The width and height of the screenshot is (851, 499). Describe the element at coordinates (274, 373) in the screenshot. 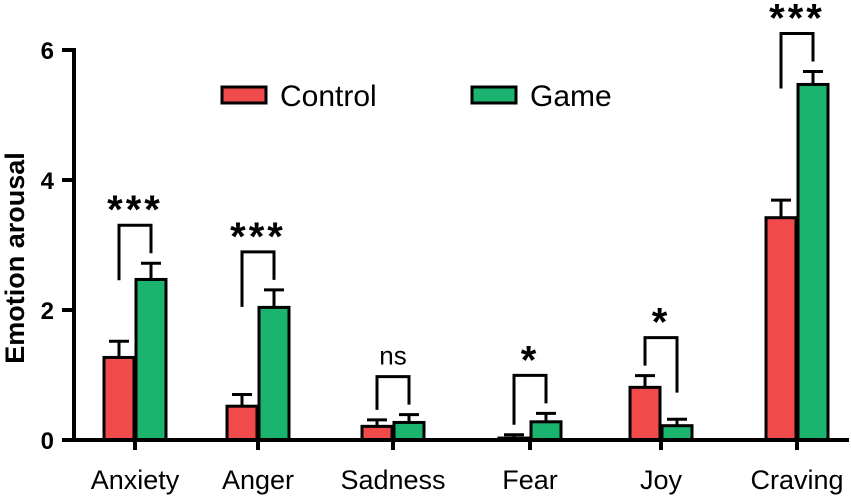

I see `bar-game-anger` at that location.